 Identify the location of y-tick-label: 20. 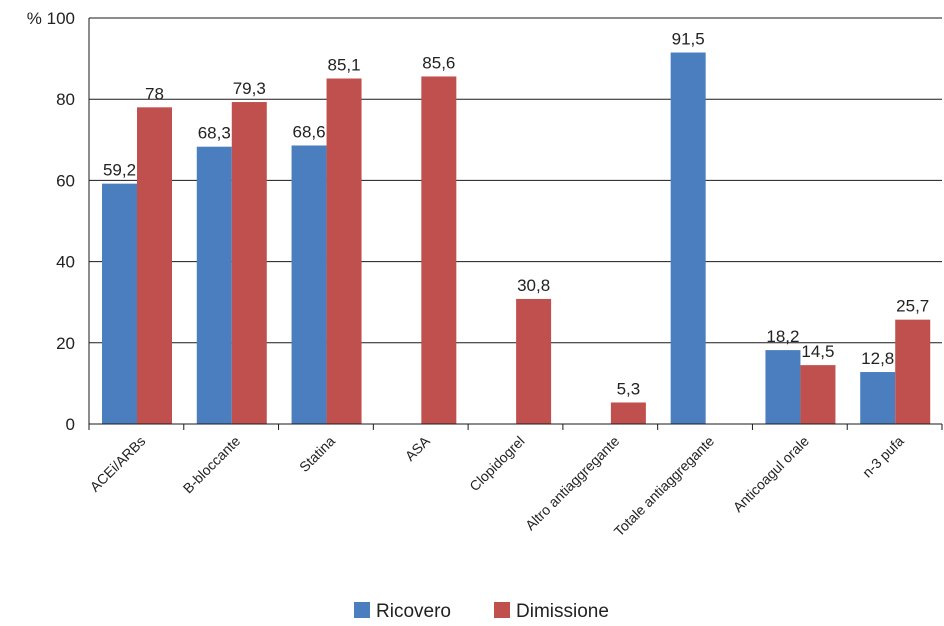
(65, 343).